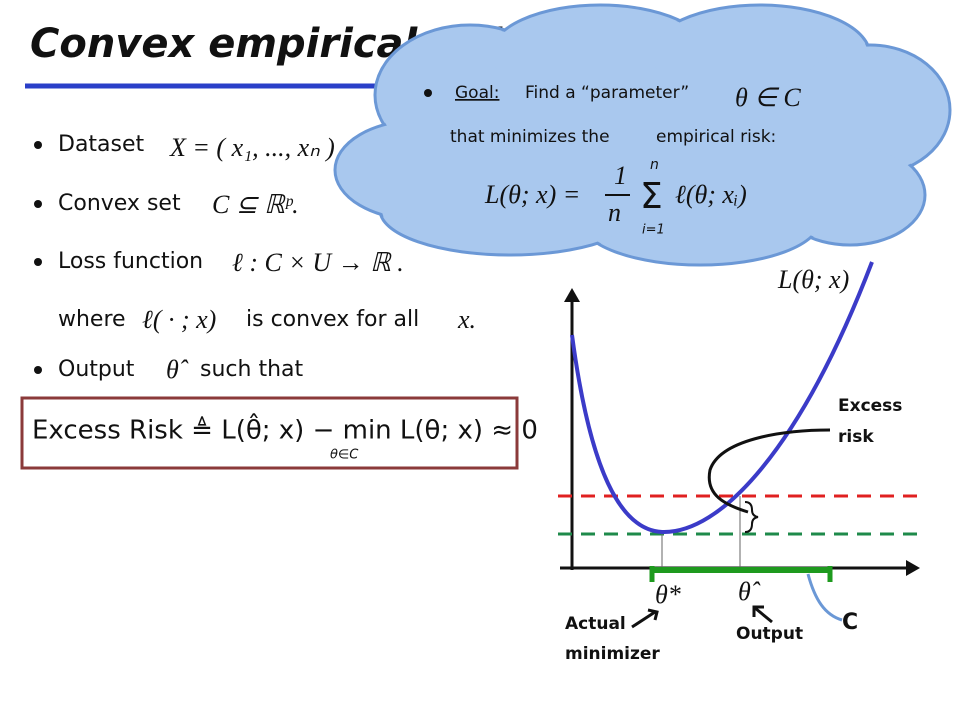 This screenshot has width=960, height=720. What do you see at coordinates (477, 93) in the screenshot?
I see `goal-label: Goal:` at bounding box center [477, 93].